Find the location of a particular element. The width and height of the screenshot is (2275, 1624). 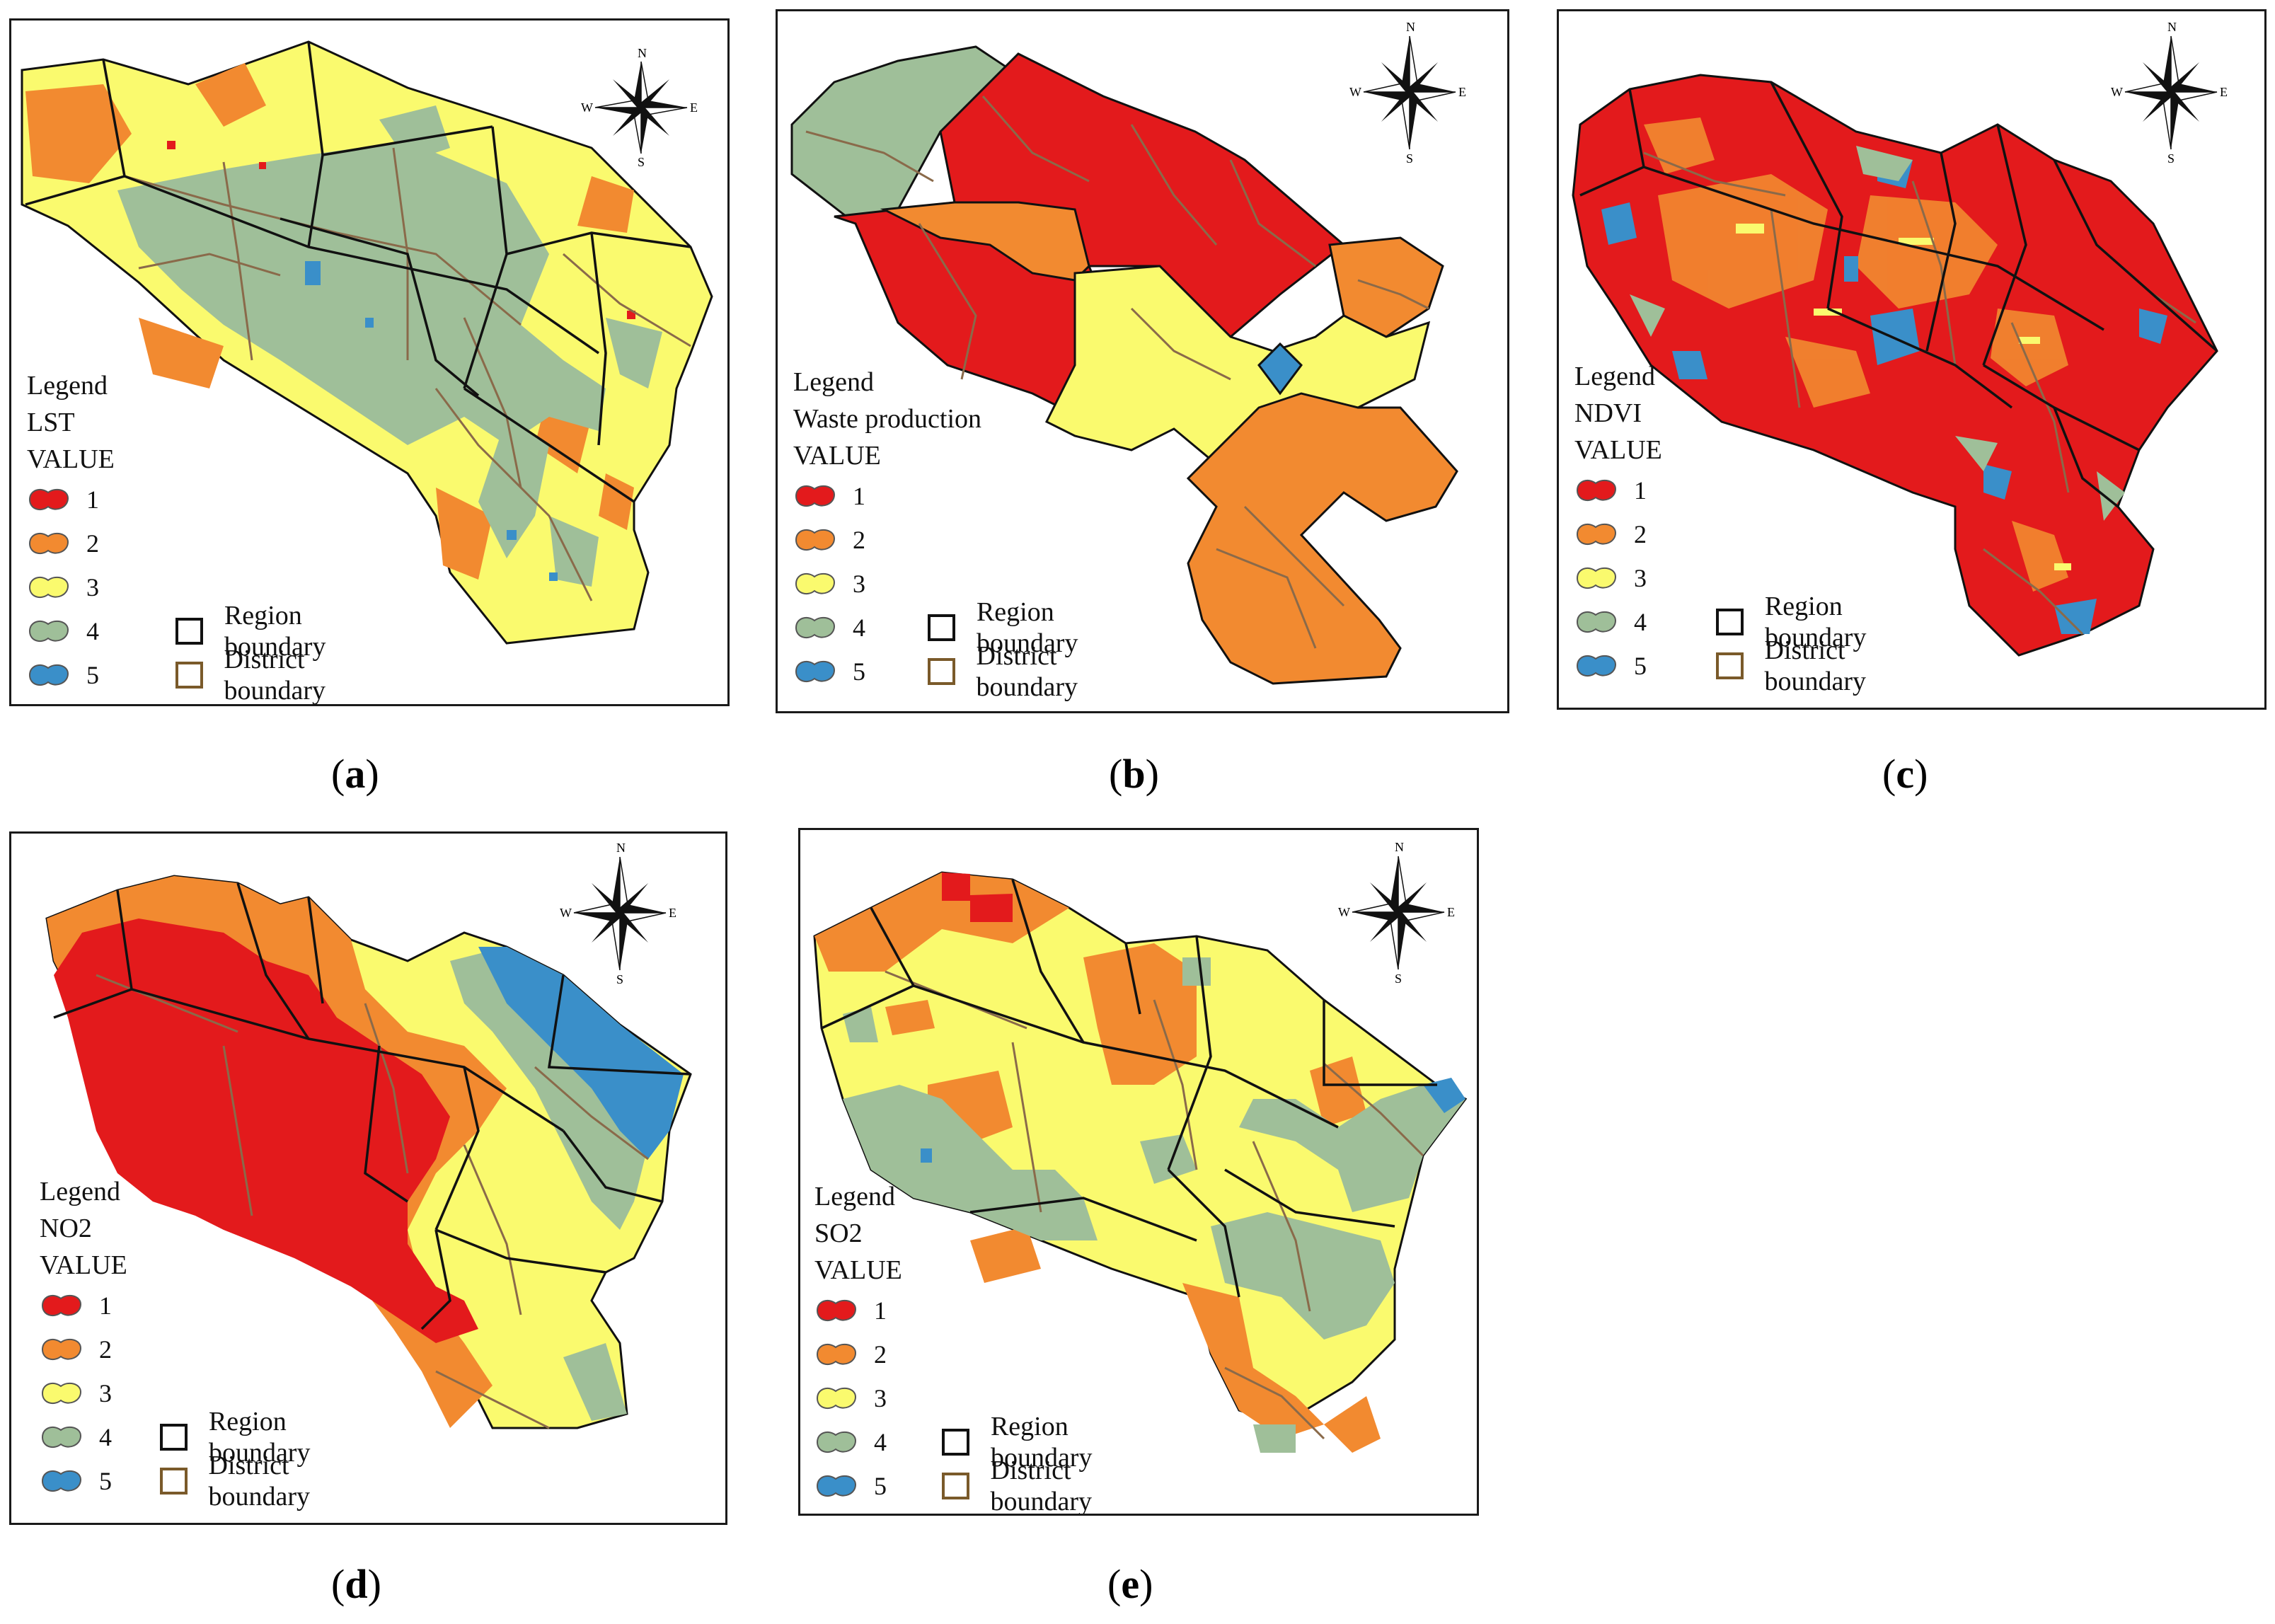

caption-b: (b) is located at coordinates (1134, 774).